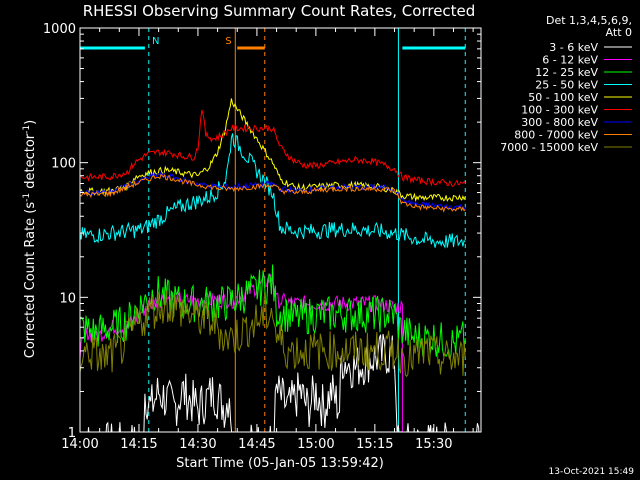 The height and width of the screenshot is (480, 640). I want to click on y-tick-label-0: 1, so click(72, 433).